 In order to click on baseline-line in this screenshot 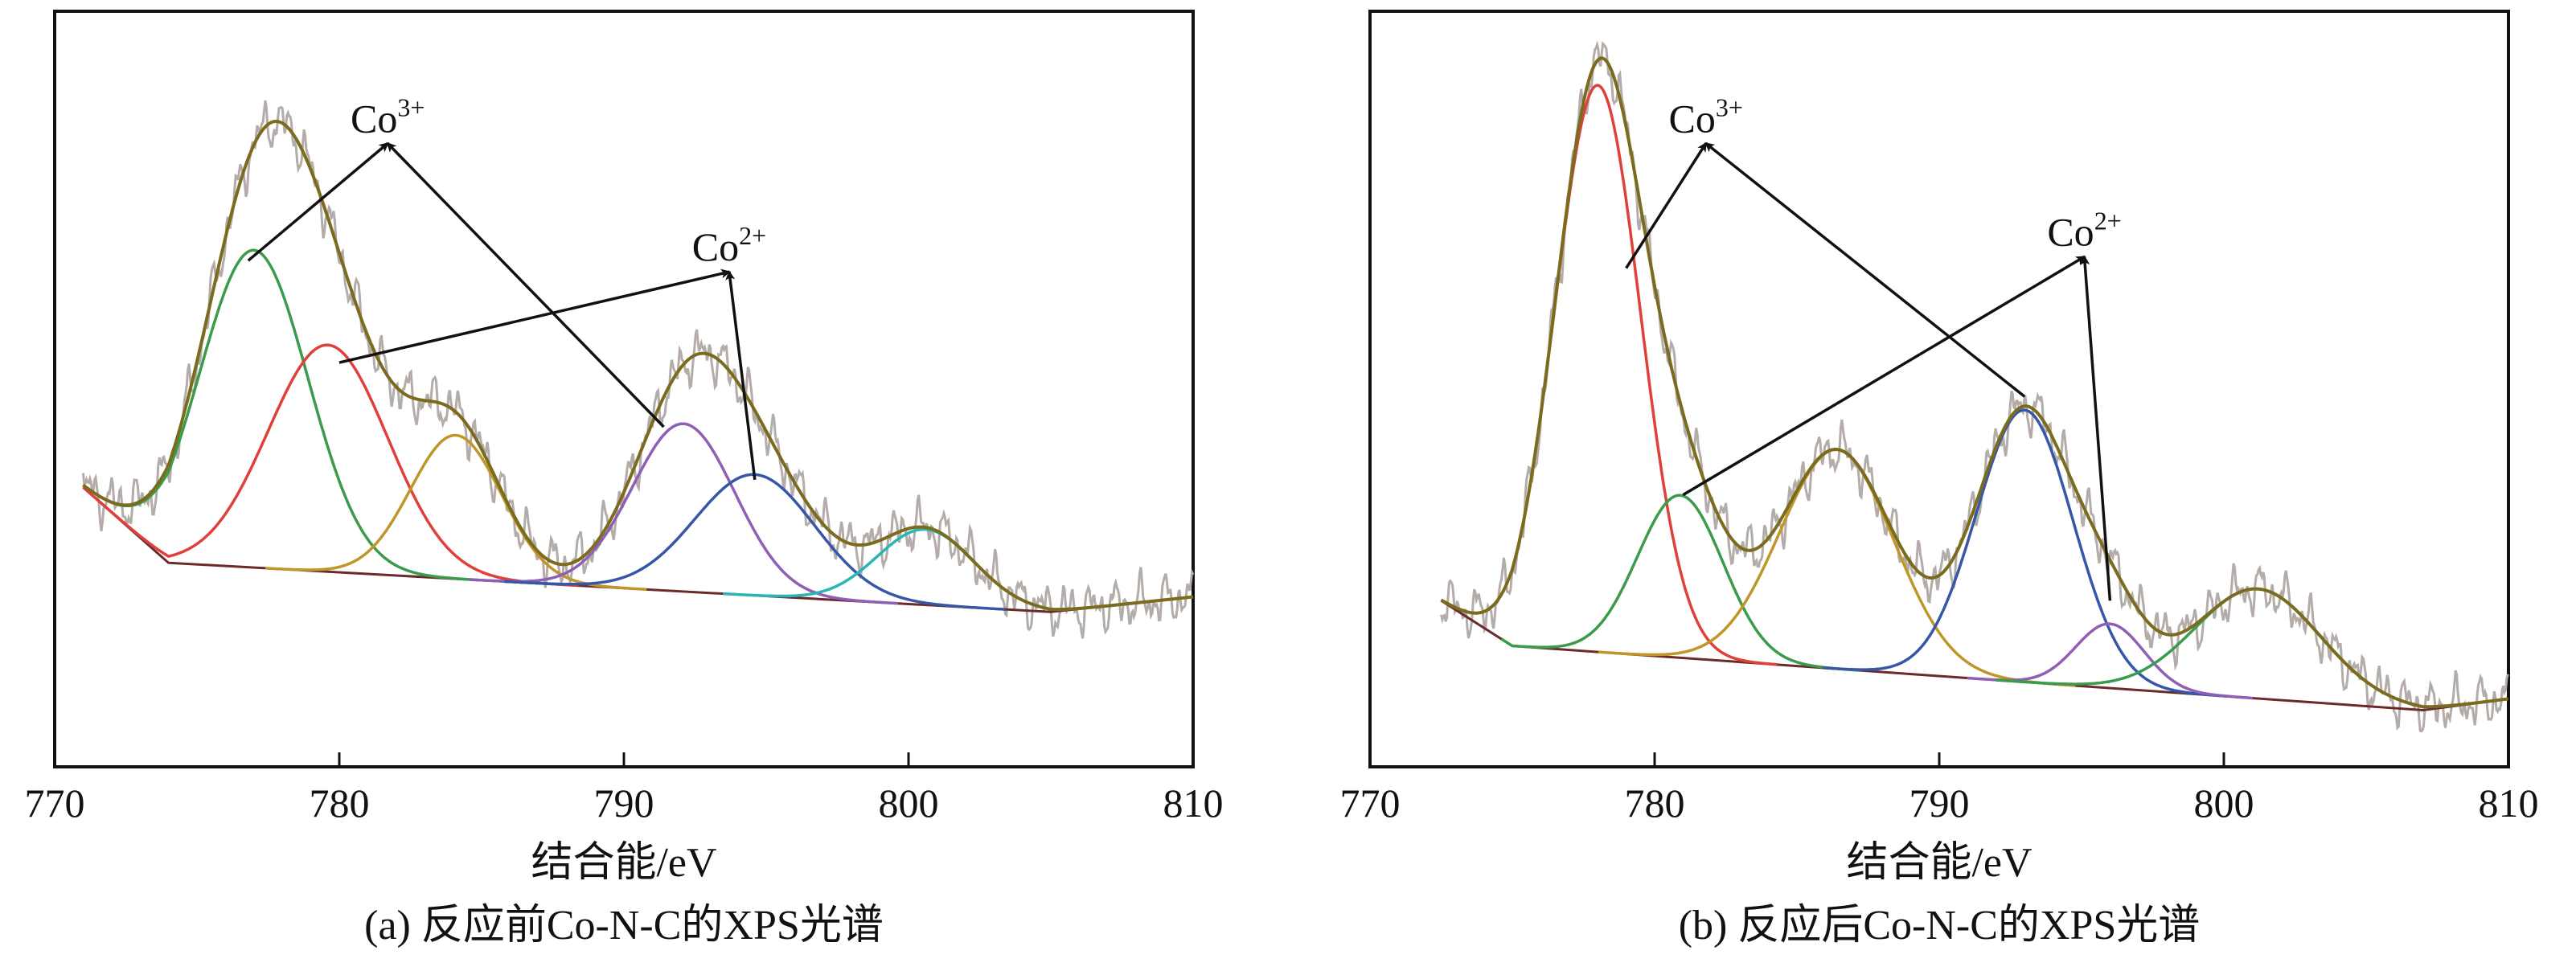, I will do `click(1975, 655)`.